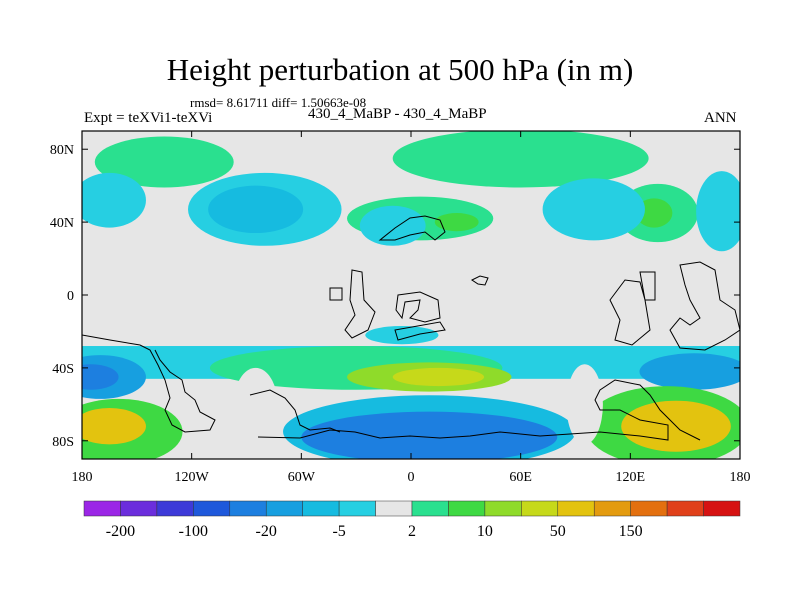 This screenshot has width=800, height=600. I want to click on southern-ocean-coast, so click(149, 383).